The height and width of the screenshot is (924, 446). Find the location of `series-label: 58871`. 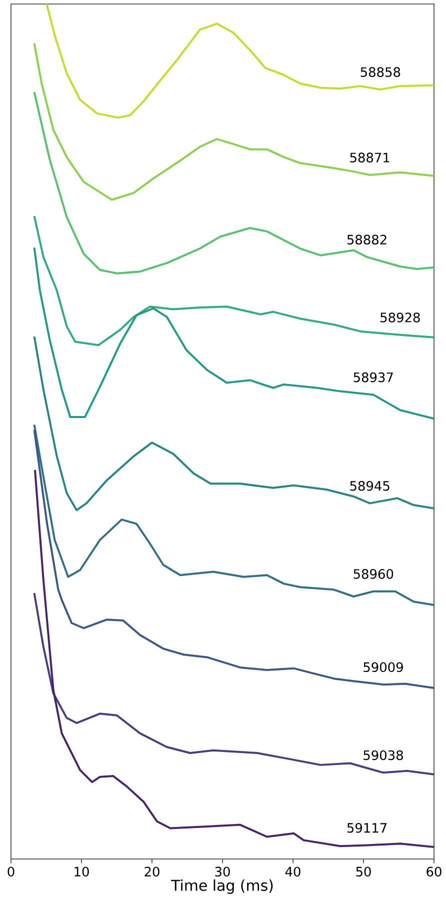

series-label: 58871 is located at coordinates (370, 157).